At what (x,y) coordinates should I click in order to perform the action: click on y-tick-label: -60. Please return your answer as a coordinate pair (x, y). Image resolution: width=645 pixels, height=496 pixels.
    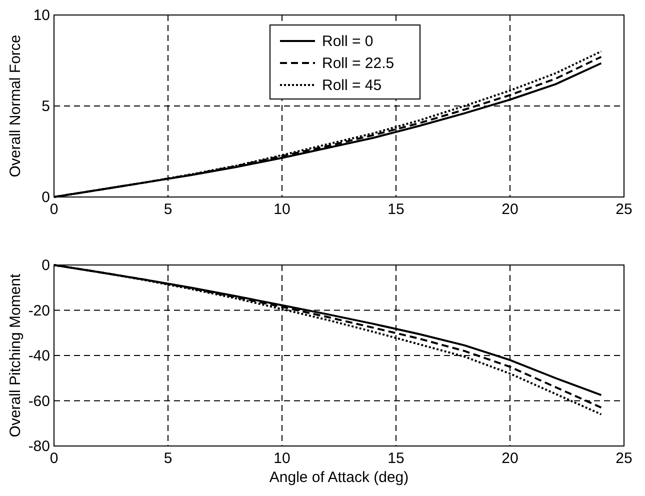
    Looking at the image, I should click on (39, 401).